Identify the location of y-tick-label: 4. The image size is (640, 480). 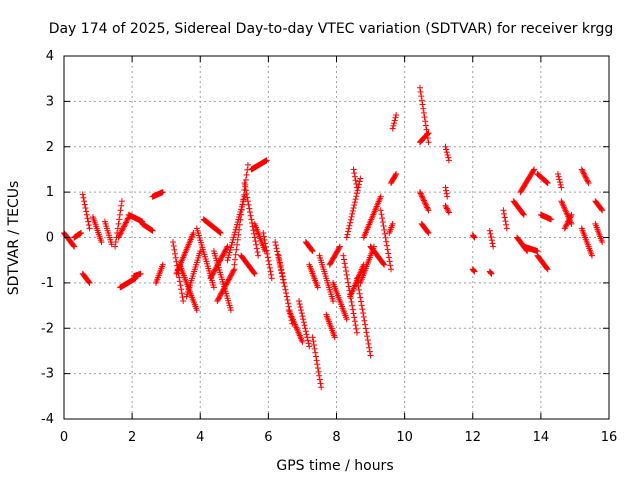
(50, 56).